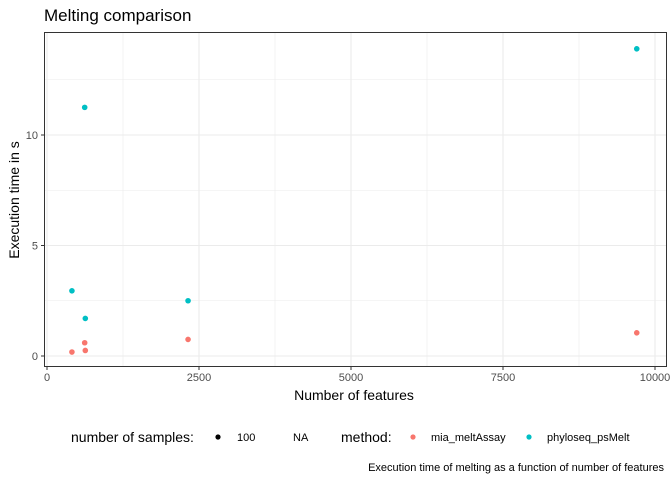 This screenshot has width=672, height=480. Describe the element at coordinates (35, 357) in the screenshot. I see `y-tick-label: 0` at that location.